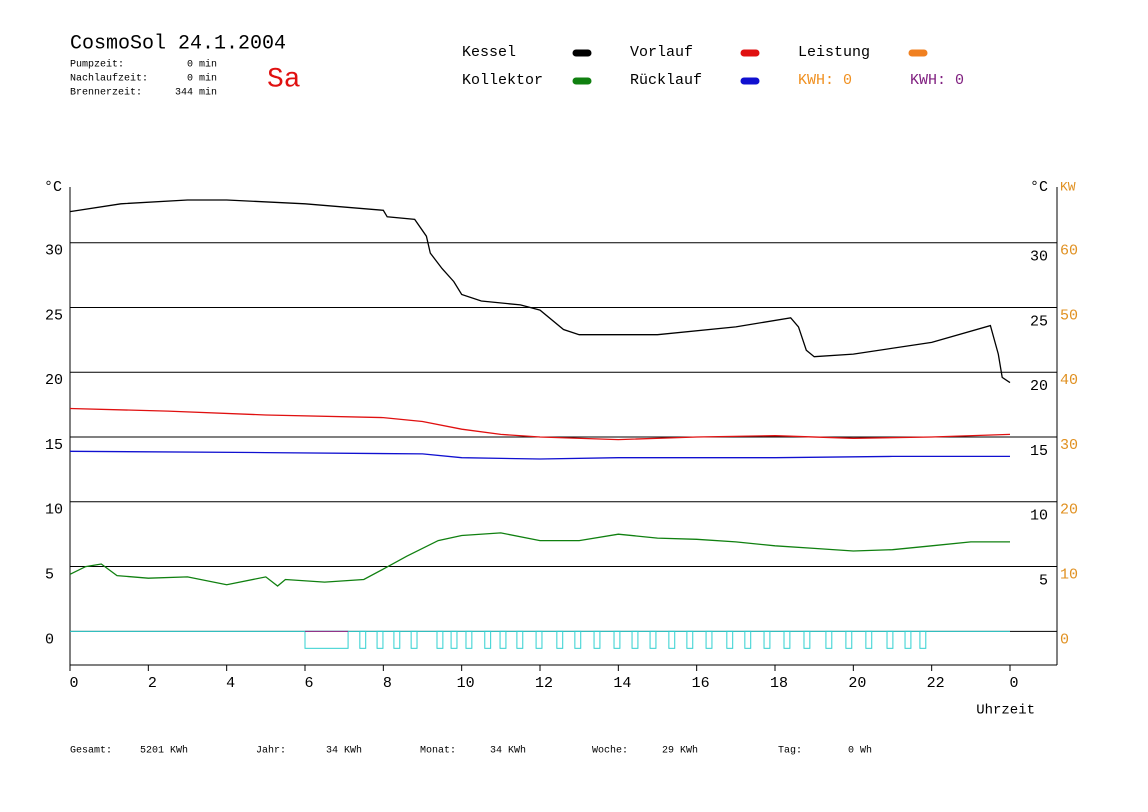 This screenshot has height=812, width=1148. Describe the element at coordinates (1069, 315) in the screenshot. I see `y2-tick-label: 50` at that location.